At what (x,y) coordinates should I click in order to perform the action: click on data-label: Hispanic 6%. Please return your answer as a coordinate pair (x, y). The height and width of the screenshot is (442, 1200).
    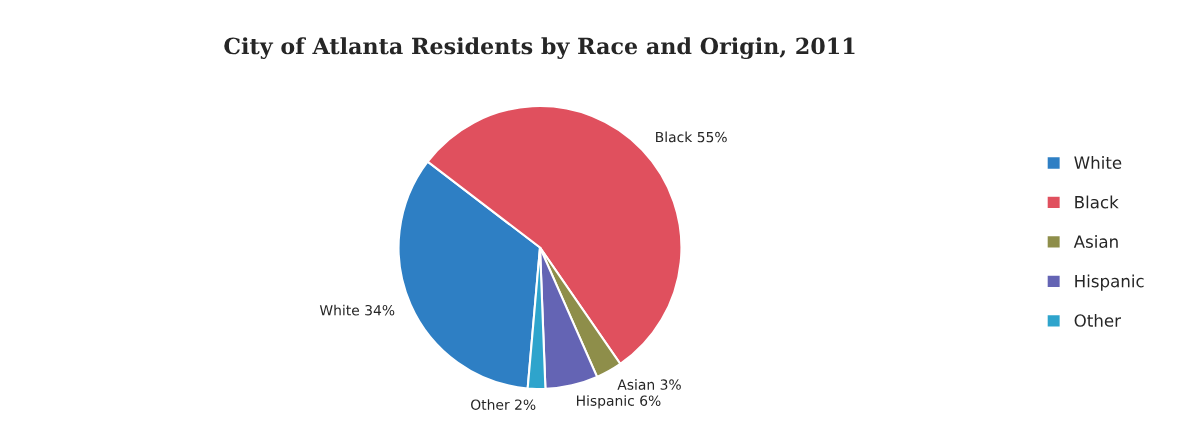
    Looking at the image, I should click on (619, 402).